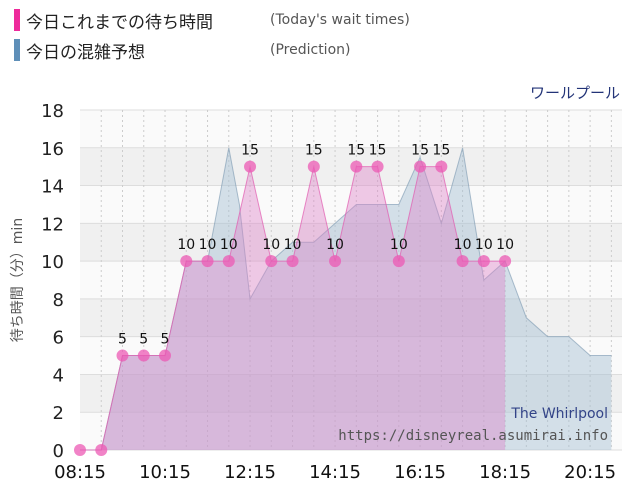 This screenshot has width=640, height=500. I want to click on legend-today-label: 今日これまでの待ち時間, so click(119, 22).